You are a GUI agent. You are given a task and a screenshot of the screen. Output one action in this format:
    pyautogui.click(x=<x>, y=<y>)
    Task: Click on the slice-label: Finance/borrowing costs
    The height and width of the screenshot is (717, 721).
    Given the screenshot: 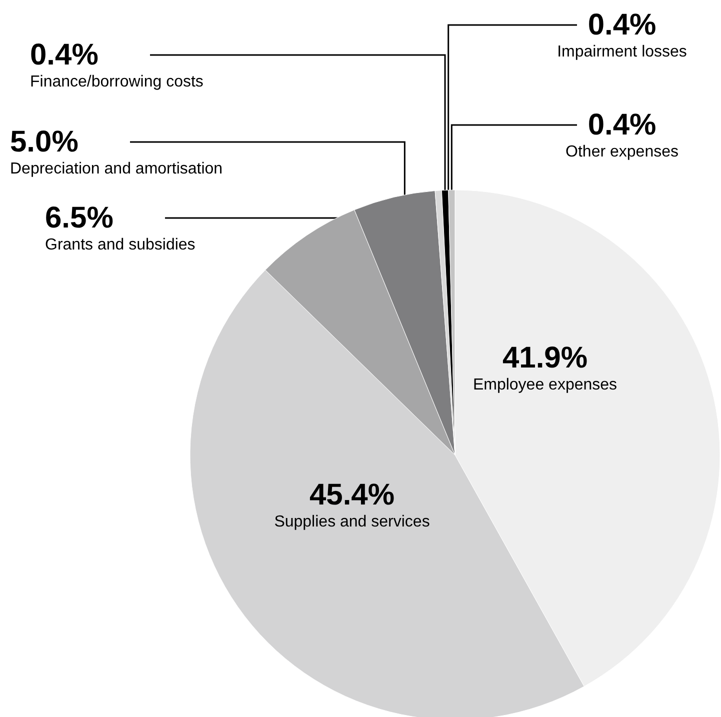 What is the action you would take?
    pyautogui.click(x=117, y=82)
    